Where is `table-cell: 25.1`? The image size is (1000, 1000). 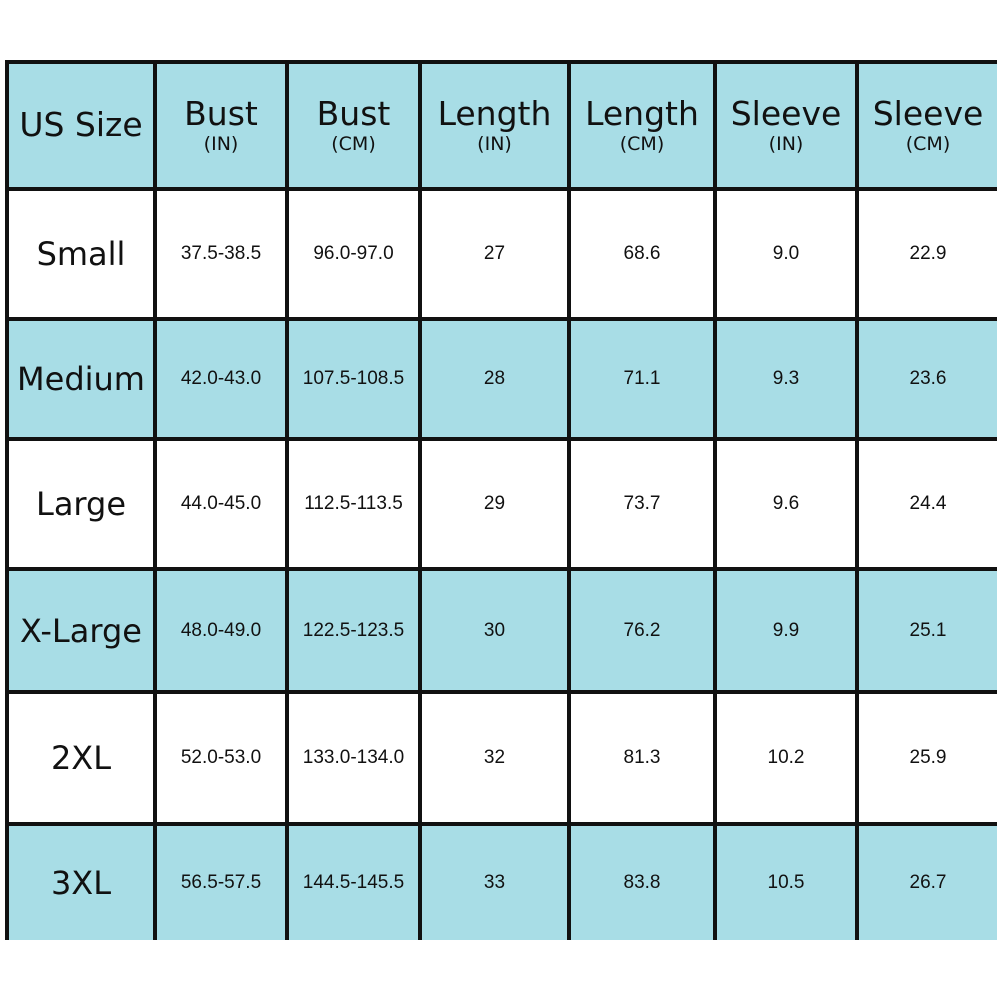
table-cell: 25.1 is located at coordinates (928, 630).